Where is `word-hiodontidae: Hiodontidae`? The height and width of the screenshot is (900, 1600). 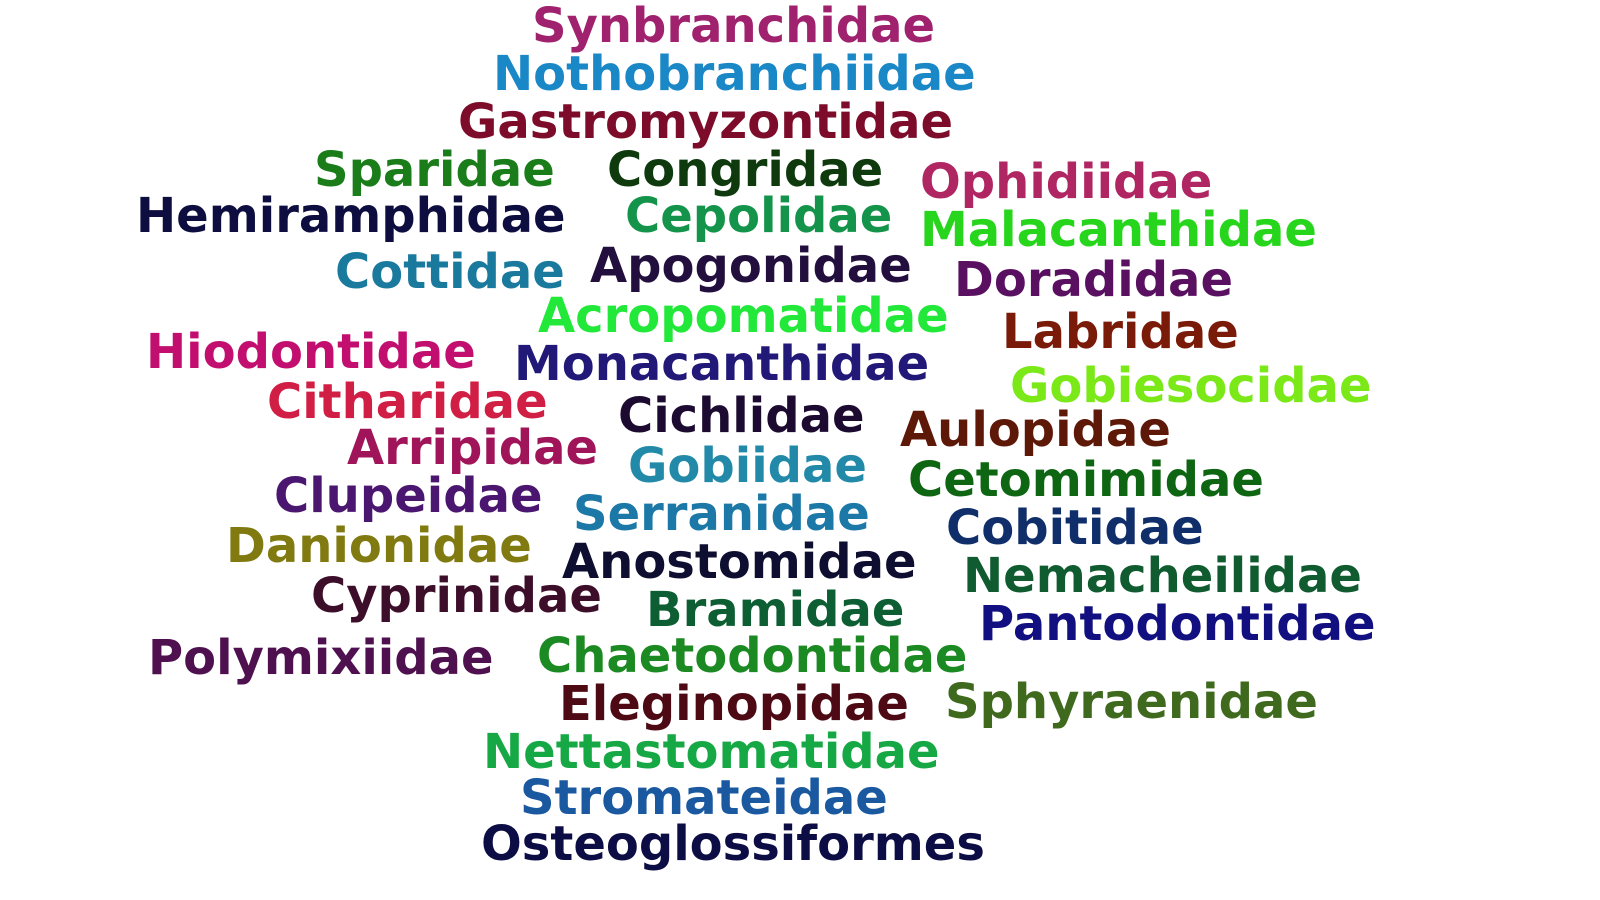
word-hiodontidae: Hiodontidae is located at coordinates (311, 352).